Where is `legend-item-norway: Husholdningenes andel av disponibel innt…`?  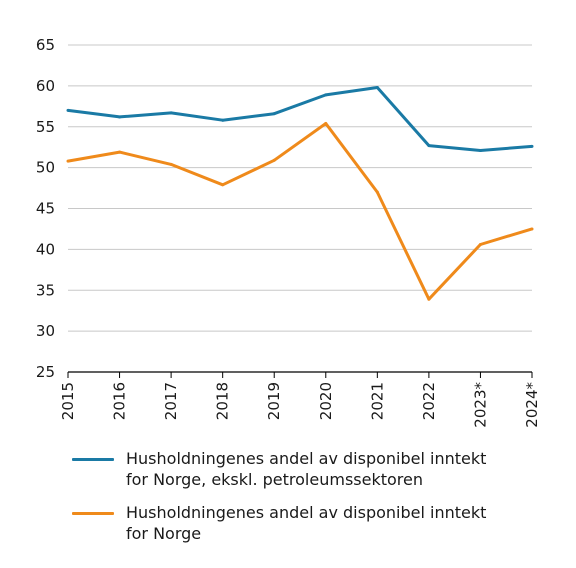 legend-item-norway: Husholdningenes andel av disponibel innt… is located at coordinates (312, 523).